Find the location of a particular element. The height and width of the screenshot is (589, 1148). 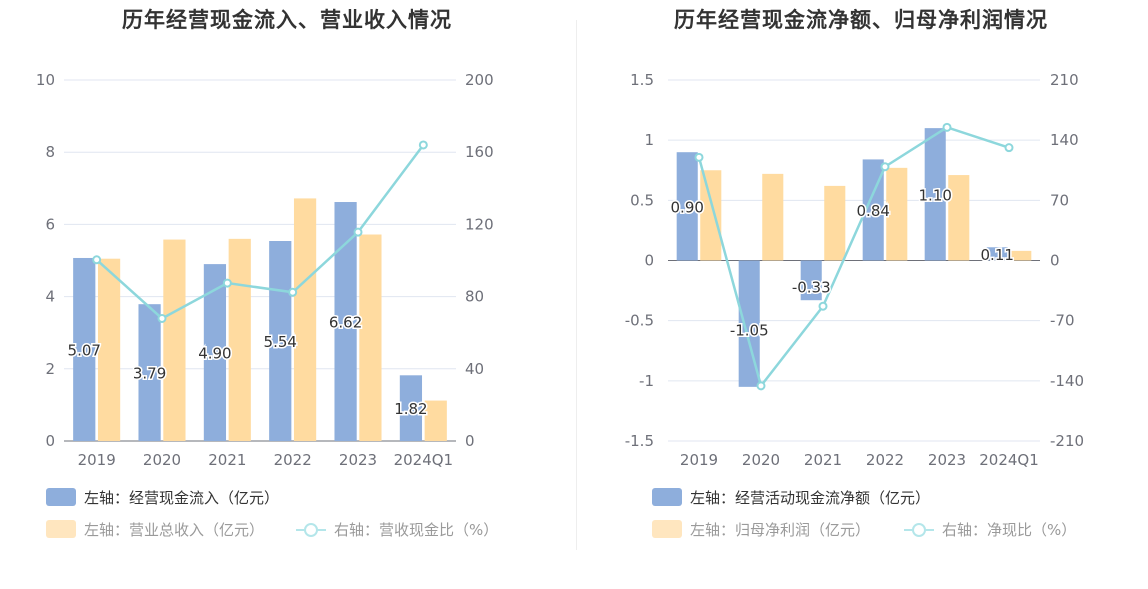

right-axis-tick-label: 120 is located at coordinates (479, 224).